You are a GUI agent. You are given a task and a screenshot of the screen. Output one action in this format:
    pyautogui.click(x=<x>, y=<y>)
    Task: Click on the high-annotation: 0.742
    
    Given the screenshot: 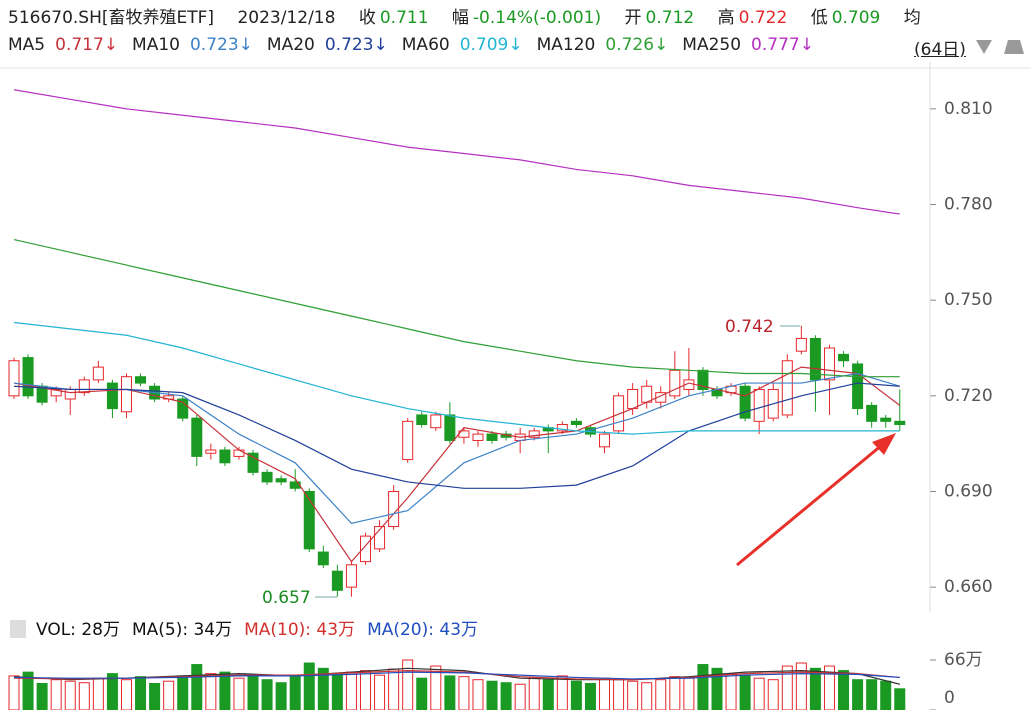 What is the action you would take?
    pyautogui.click(x=749, y=327)
    